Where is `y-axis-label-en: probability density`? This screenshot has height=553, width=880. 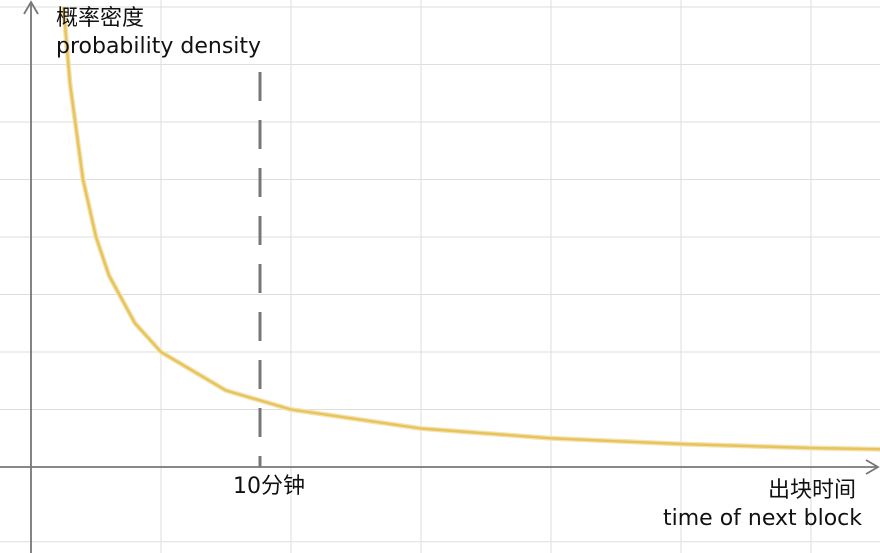
y-axis-label-en: probability density is located at coordinates (159, 46).